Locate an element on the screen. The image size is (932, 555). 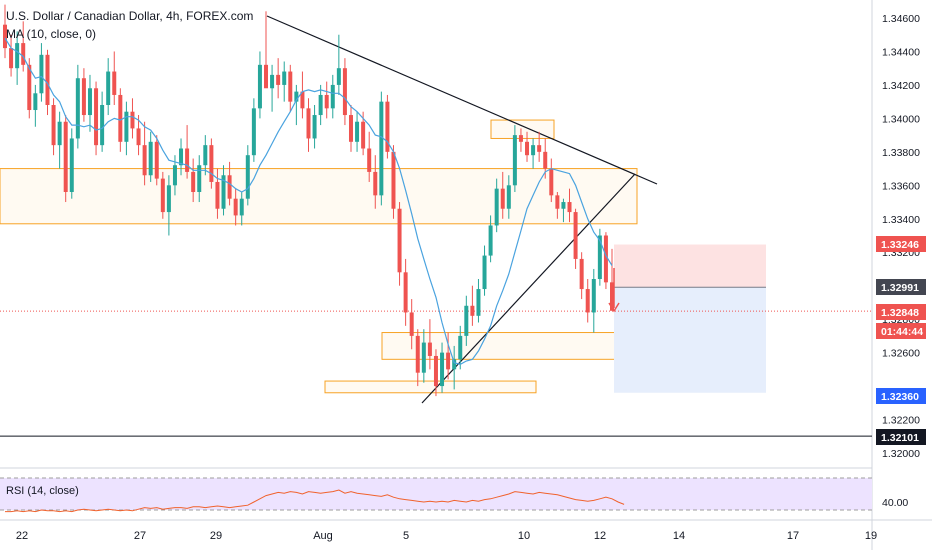
price-axis-tick-label: 1.34000 is located at coordinates (901, 119).